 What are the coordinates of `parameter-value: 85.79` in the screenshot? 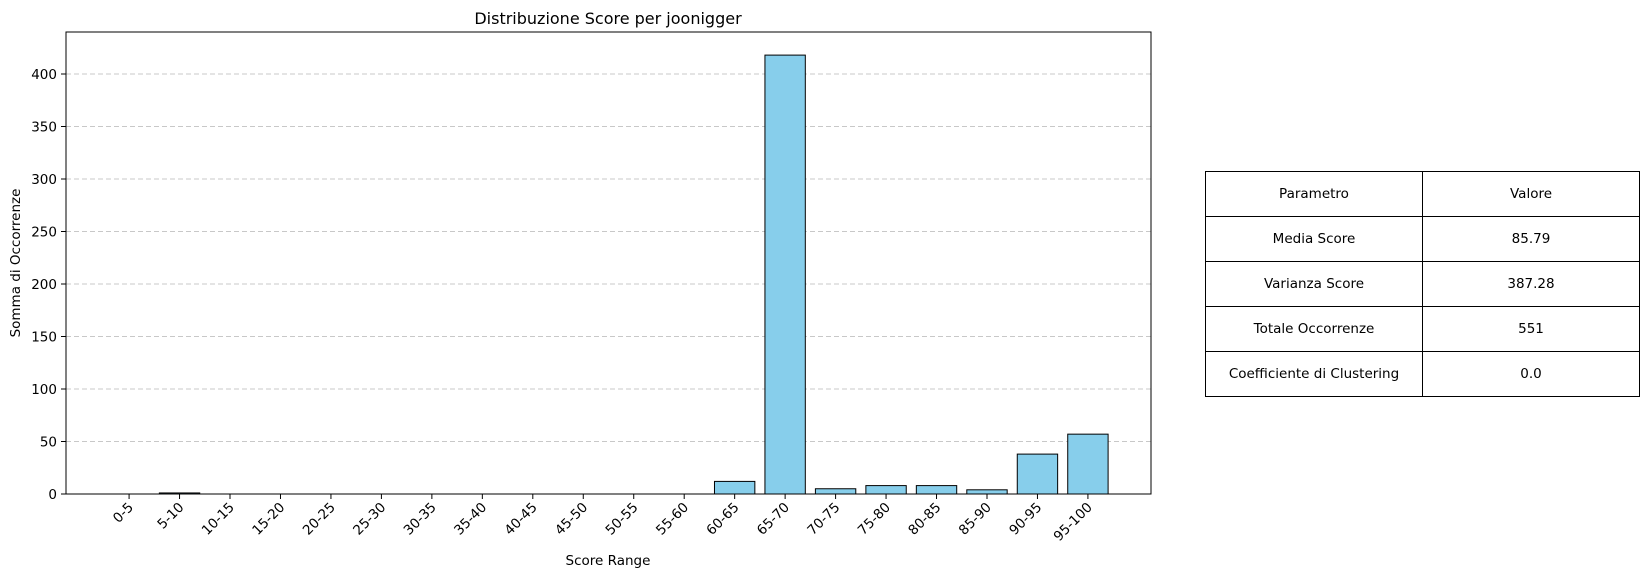 It's located at (1531, 239).